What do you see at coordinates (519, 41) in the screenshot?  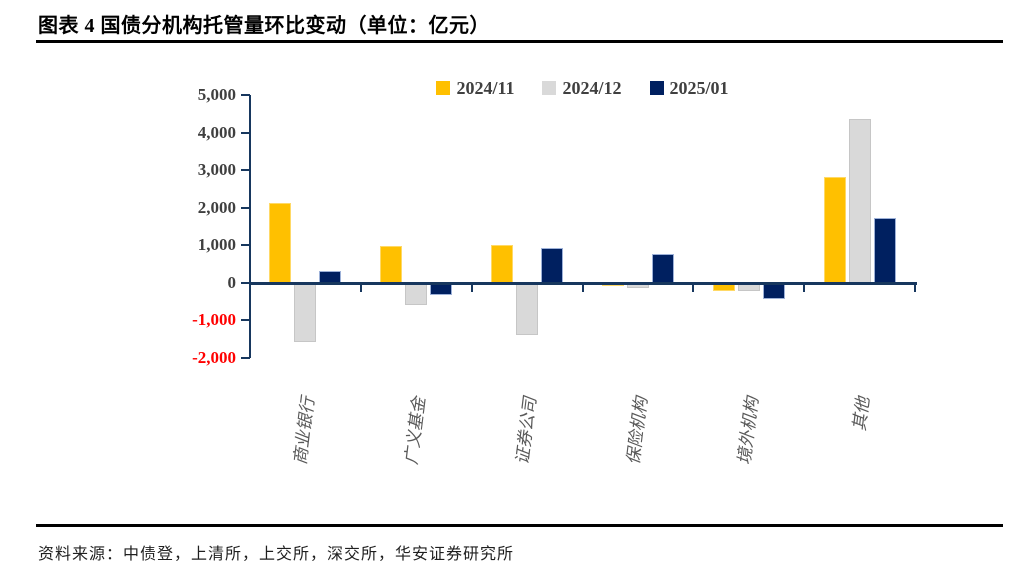 I see `header-divider` at bounding box center [519, 41].